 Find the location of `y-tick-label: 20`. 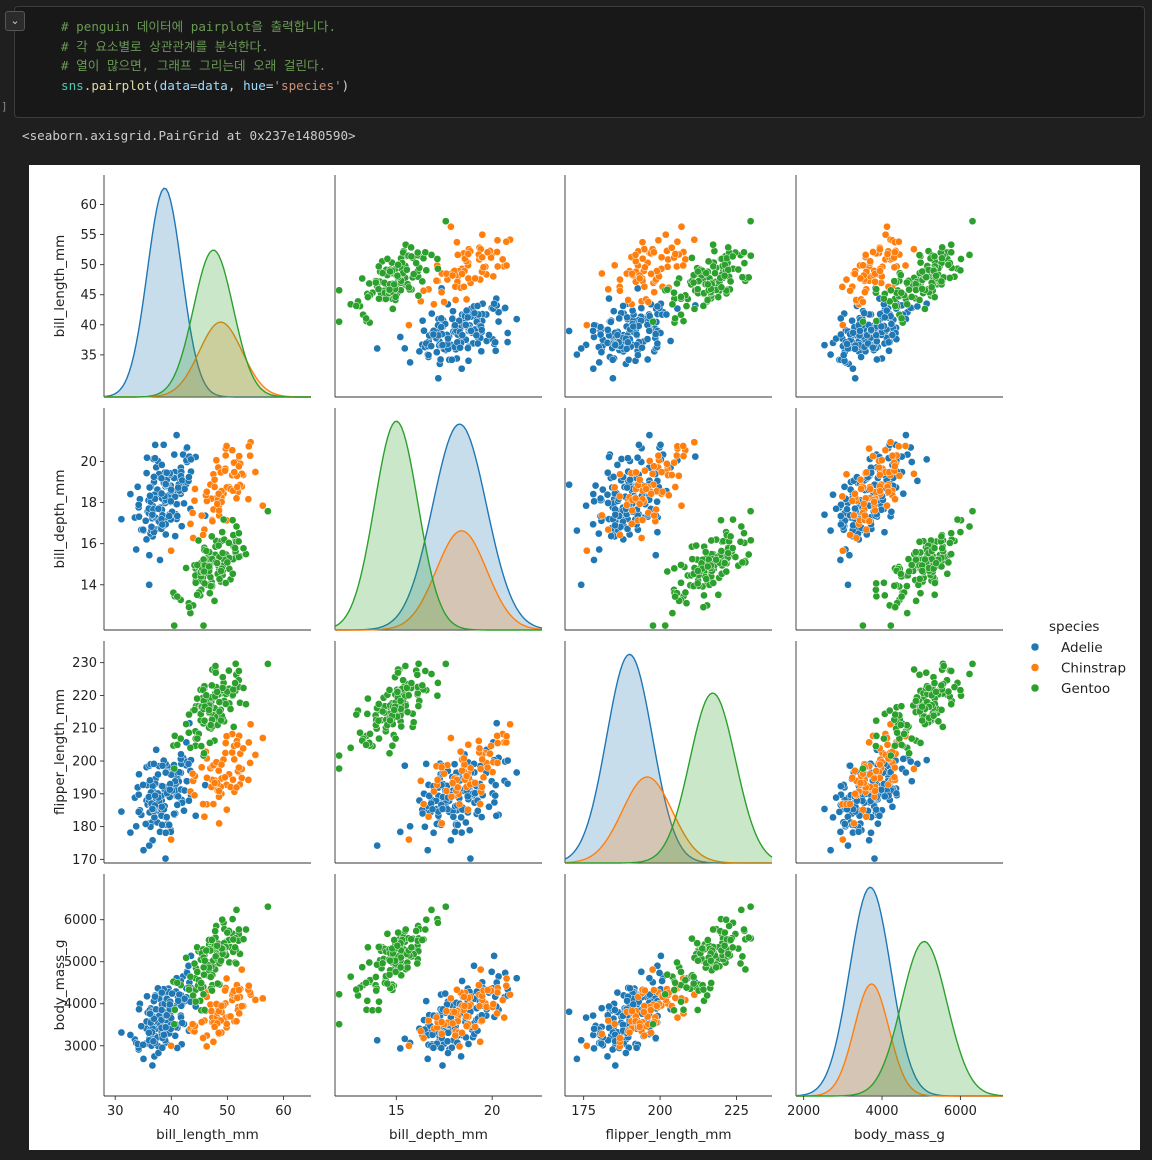

y-tick-label: 20 is located at coordinates (88, 462).